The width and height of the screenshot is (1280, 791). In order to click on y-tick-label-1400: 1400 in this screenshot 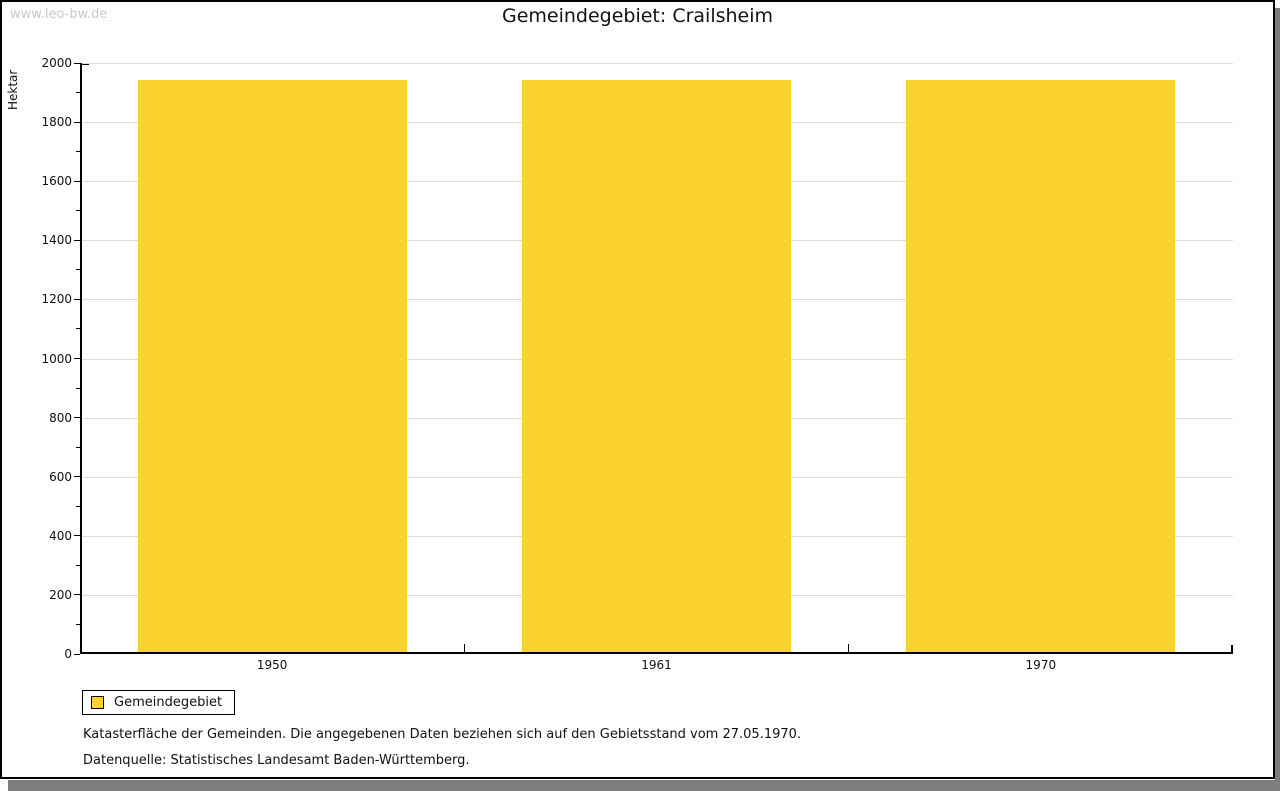, I will do `click(56, 240)`.